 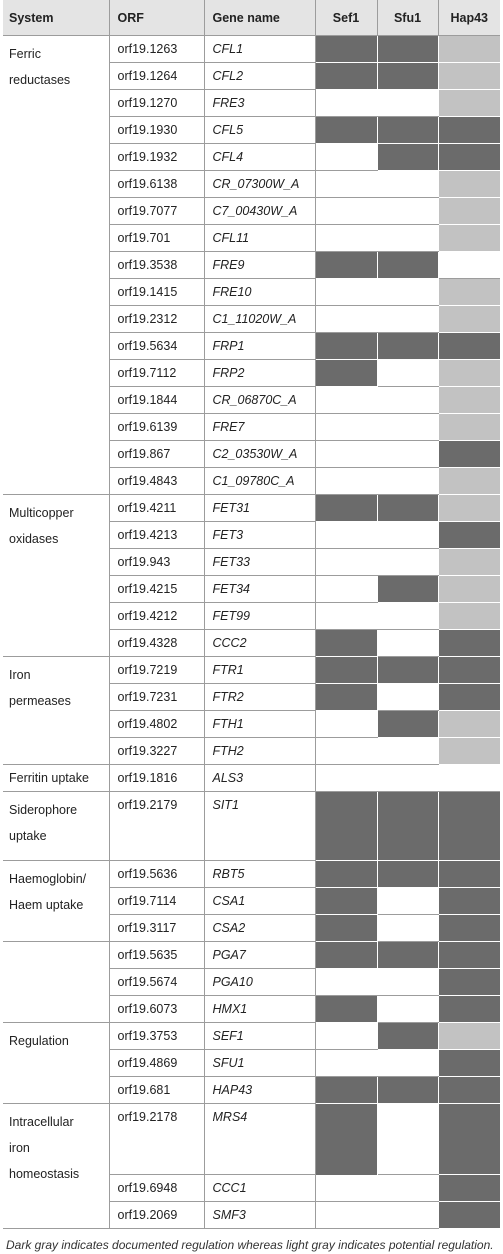 I want to click on gene-name-cell: C1_11020W_A, so click(x=260, y=319).